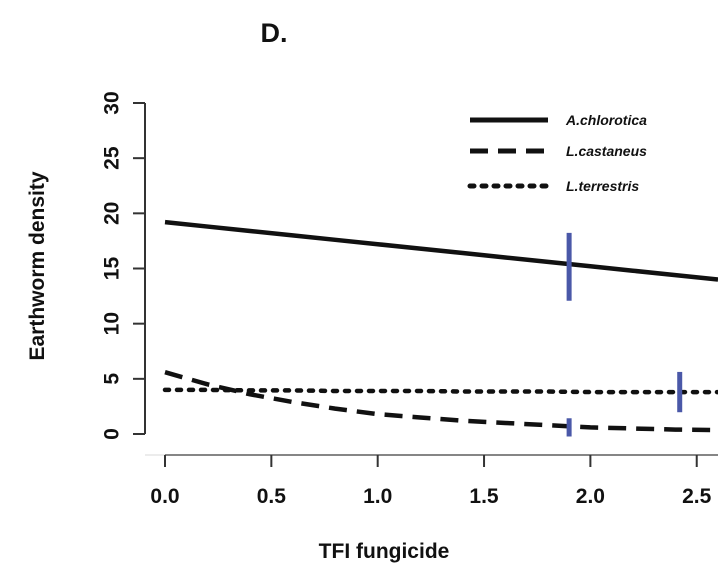 Image resolution: width=718 pixels, height=571 pixels. I want to click on x-tick-label-2: 1.0, so click(377, 496).